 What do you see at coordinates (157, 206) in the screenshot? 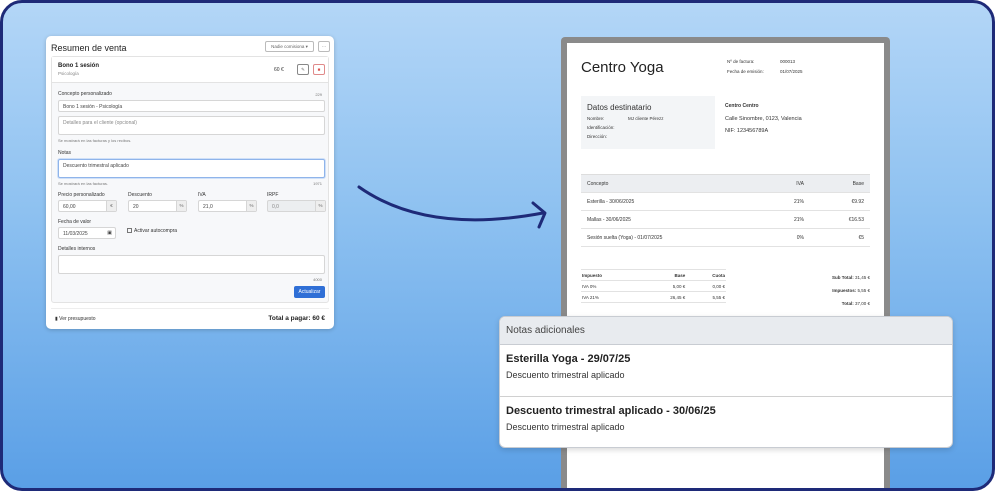
I see `discount-input: 20%` at bounding box center [157, 206].